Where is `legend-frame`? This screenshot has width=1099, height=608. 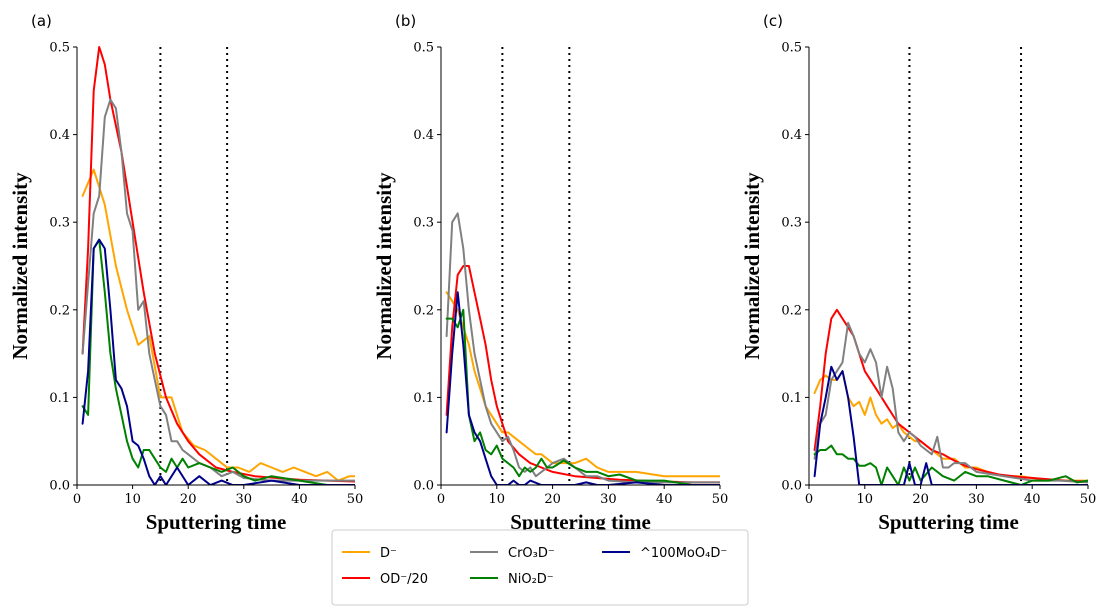
legend-frame is located at coordinates (540, 567).